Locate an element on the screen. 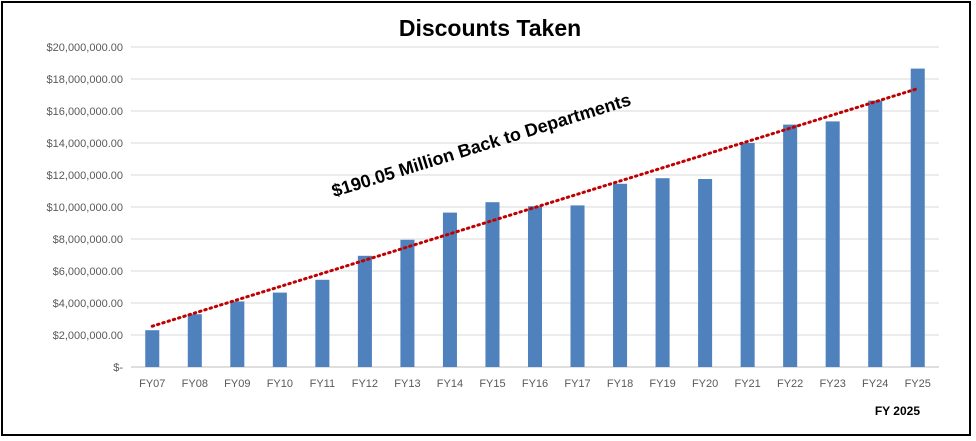 Image resolution: width=976 pixels, height=441 pixels. x-tick-label: FY11 is located at coordinates (322, 384).